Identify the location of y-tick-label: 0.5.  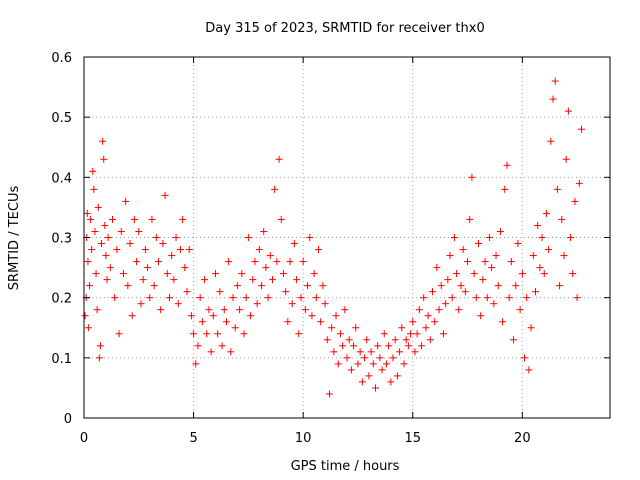
(61, 118).